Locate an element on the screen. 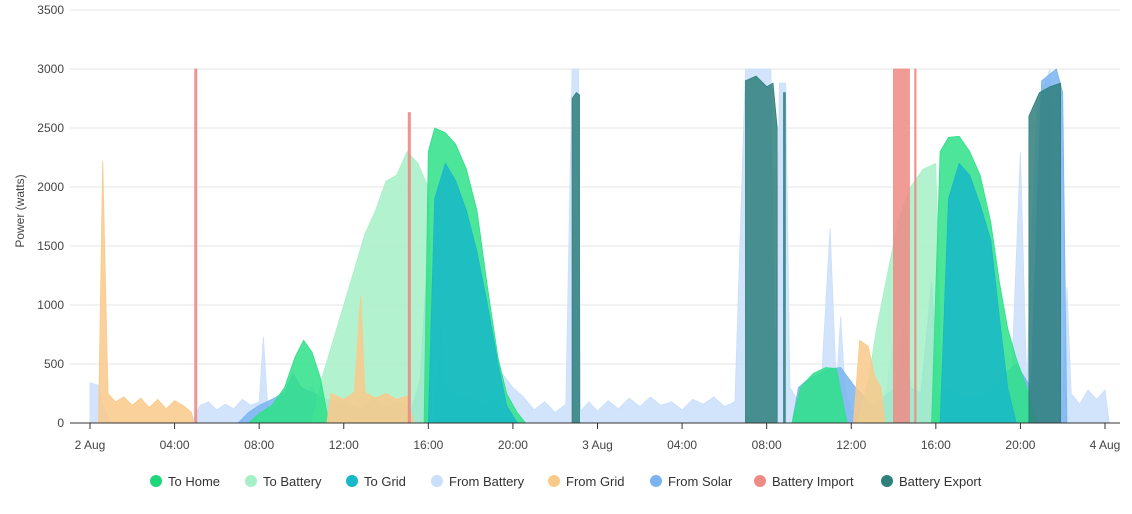 The image size is (1132, 514). legend-marker-from-solar is located at coordinates (656, 481).